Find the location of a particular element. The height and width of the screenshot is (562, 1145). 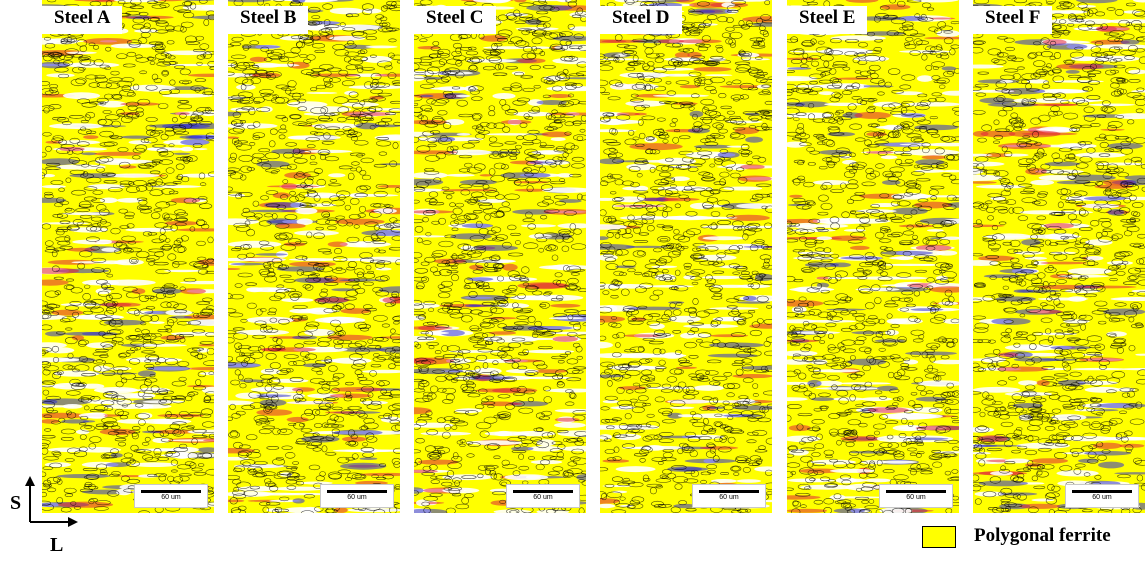

micrograph-panel-steel-f: Steel F 60 um is located at coordinates (1059, 256).